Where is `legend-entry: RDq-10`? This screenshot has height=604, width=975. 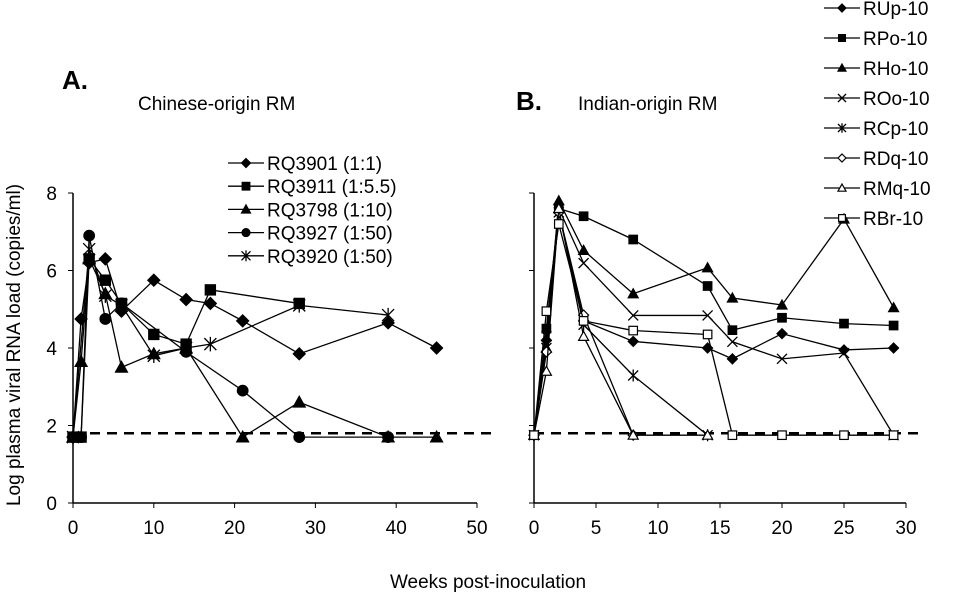
legend-entry: RDq-10 is located at coordinates (876, 159).